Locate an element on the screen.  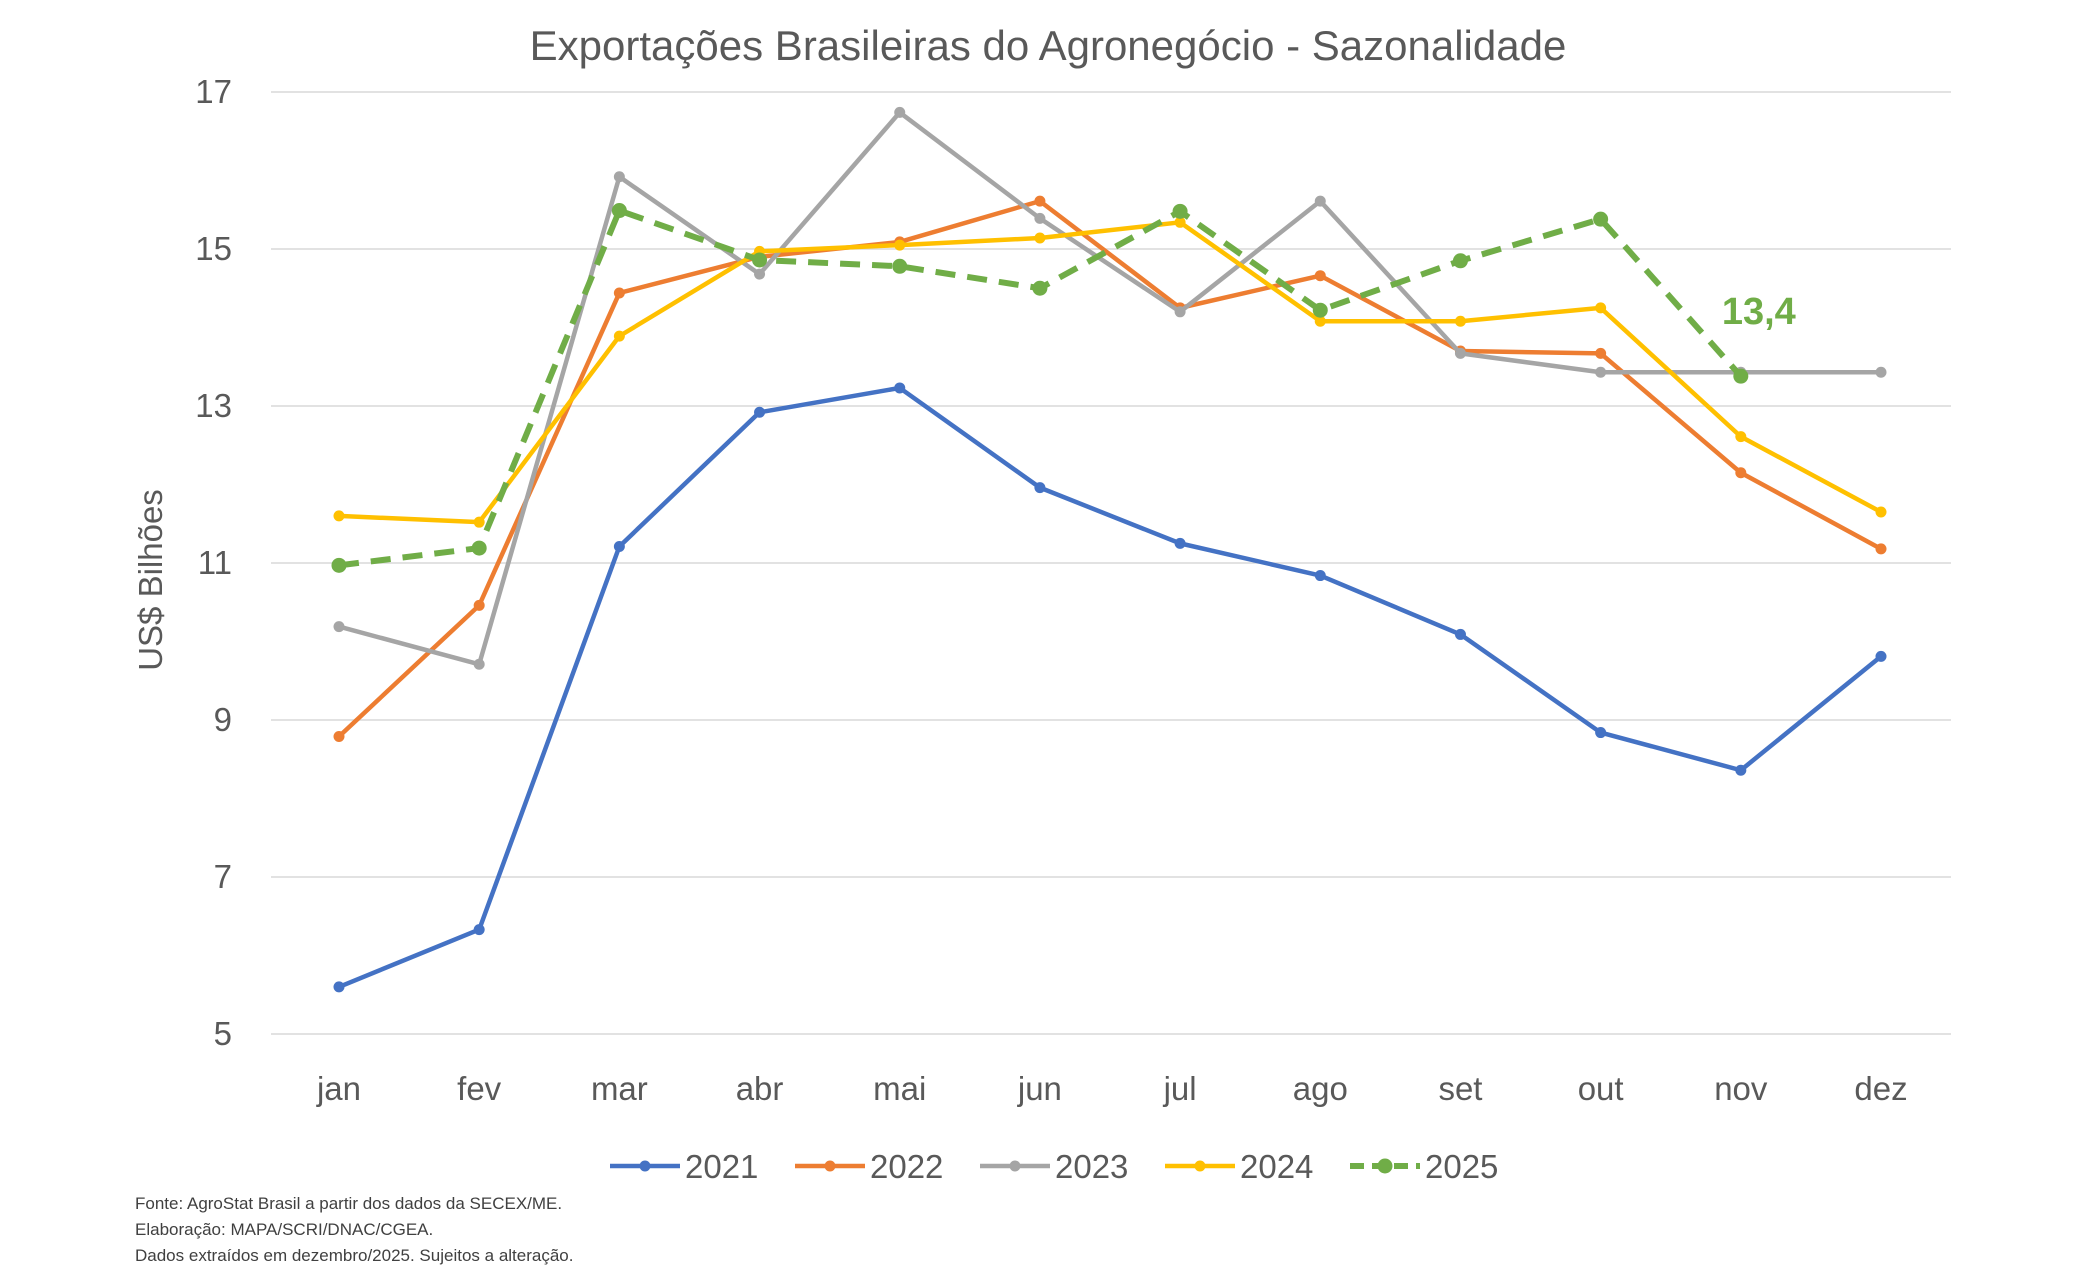
legend-label: 2025 is located at coordinates (1461, 1166).